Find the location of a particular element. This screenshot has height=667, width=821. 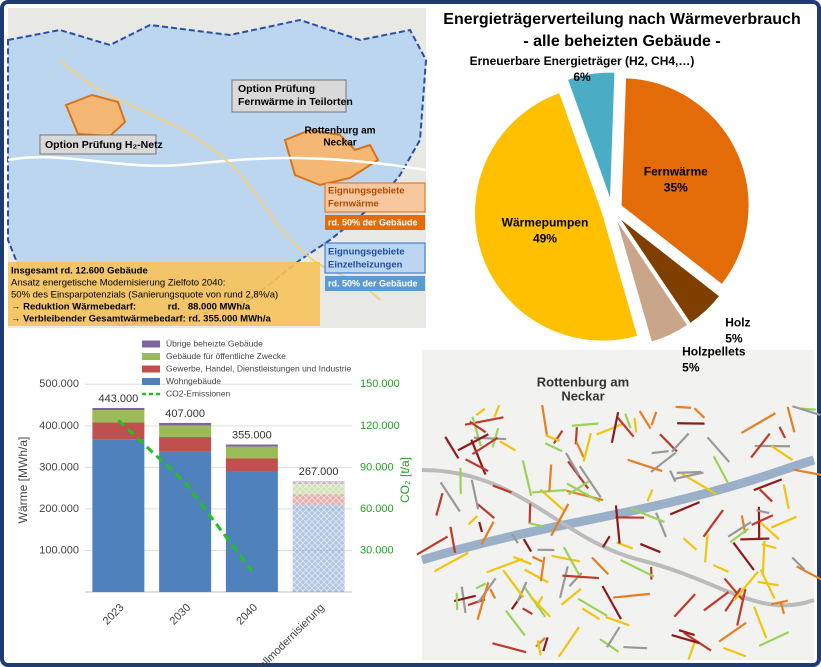

total-label: 407.000 is located at coordinates (185, 414).